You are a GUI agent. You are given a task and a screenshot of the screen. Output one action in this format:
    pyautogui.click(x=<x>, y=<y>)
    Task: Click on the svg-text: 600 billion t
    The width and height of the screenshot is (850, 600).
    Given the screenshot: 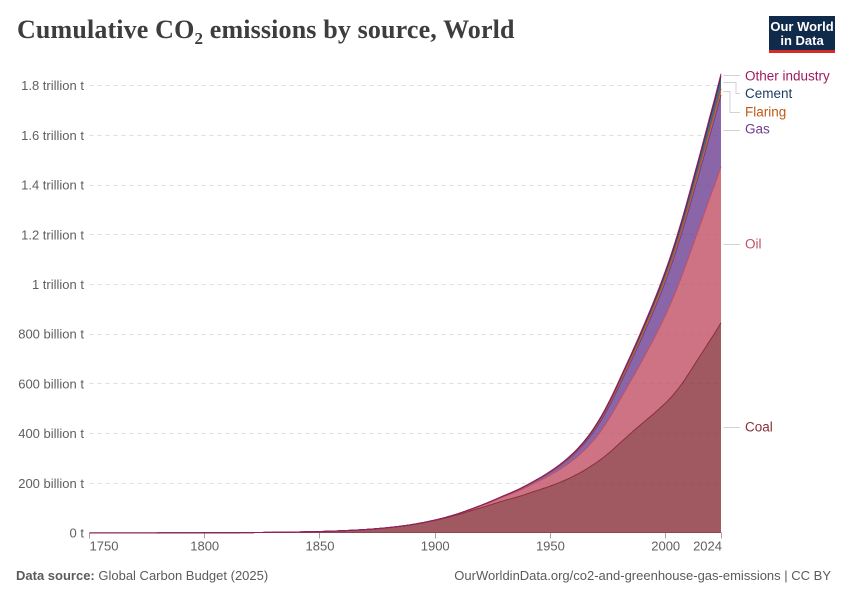 What is the action you would take?
    pyautogui.click(x=51, y=383)
    